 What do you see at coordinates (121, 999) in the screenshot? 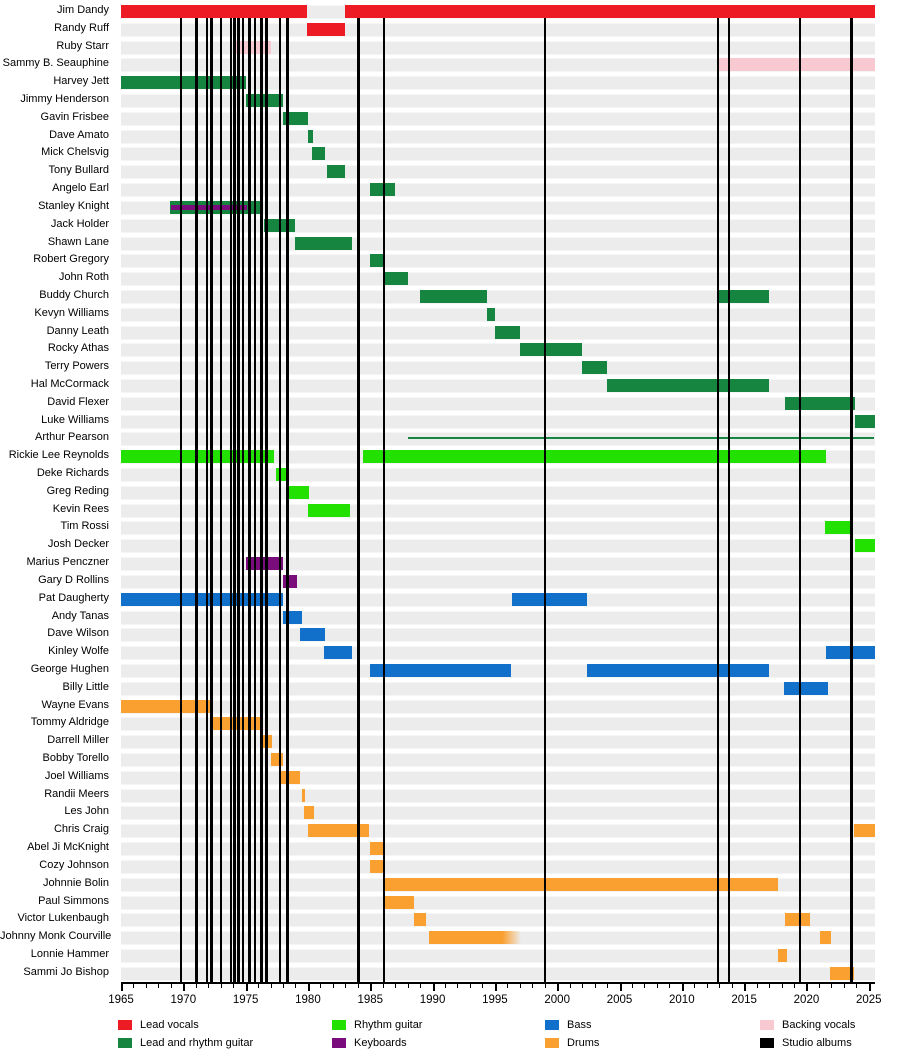
I see `axis-year-label: 1965` at bounding box center [121, 999].